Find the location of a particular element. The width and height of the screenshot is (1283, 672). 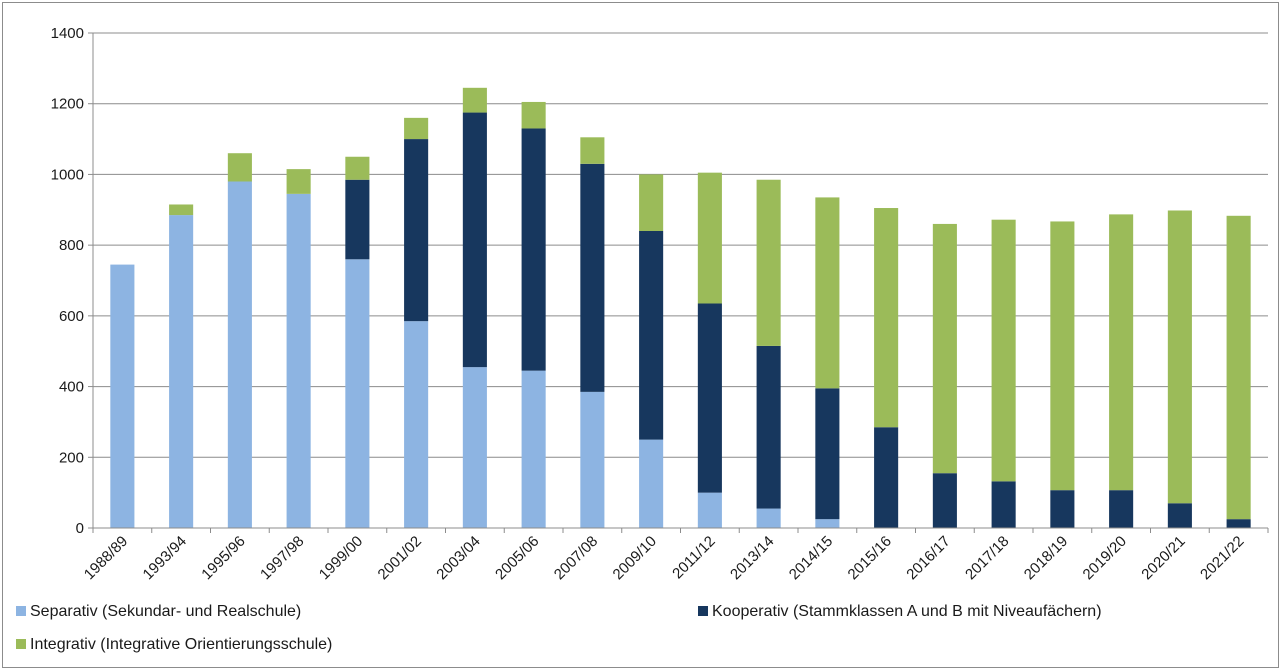

legend-label-separativ: Separativ (Sekundar- und Realschule) is located at coordinates (165, 611).